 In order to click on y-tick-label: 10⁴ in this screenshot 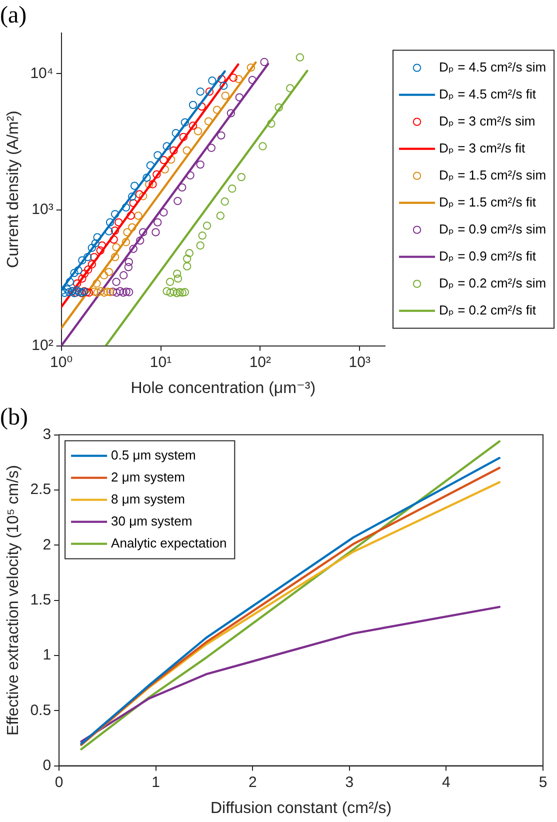, I will do `click(42, 73)`.